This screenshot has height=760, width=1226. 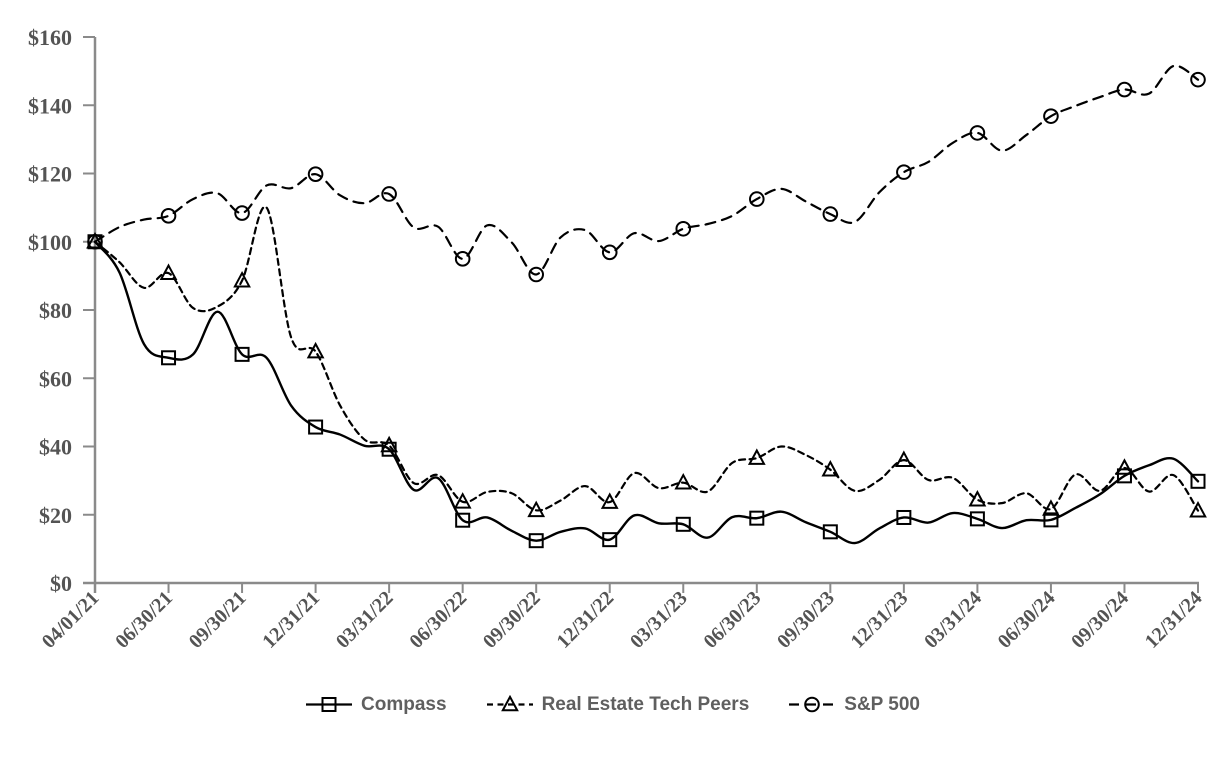 What do you see at coordinates (55, 515) in the screenshot?
I see `y-tick-label: $20` at bounding box center [55, 515].